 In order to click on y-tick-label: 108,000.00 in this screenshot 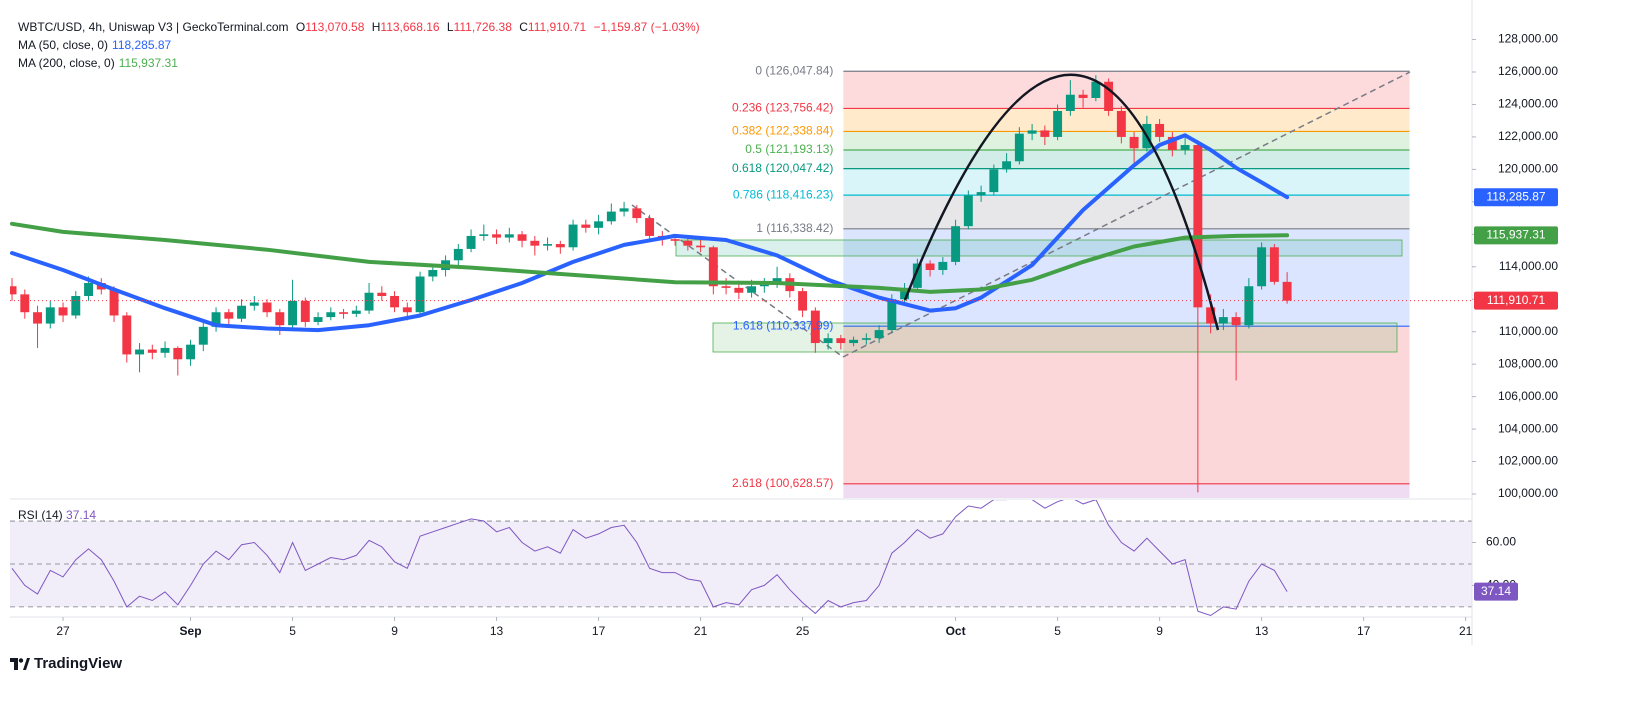, I will do `click(1528, 363)`.